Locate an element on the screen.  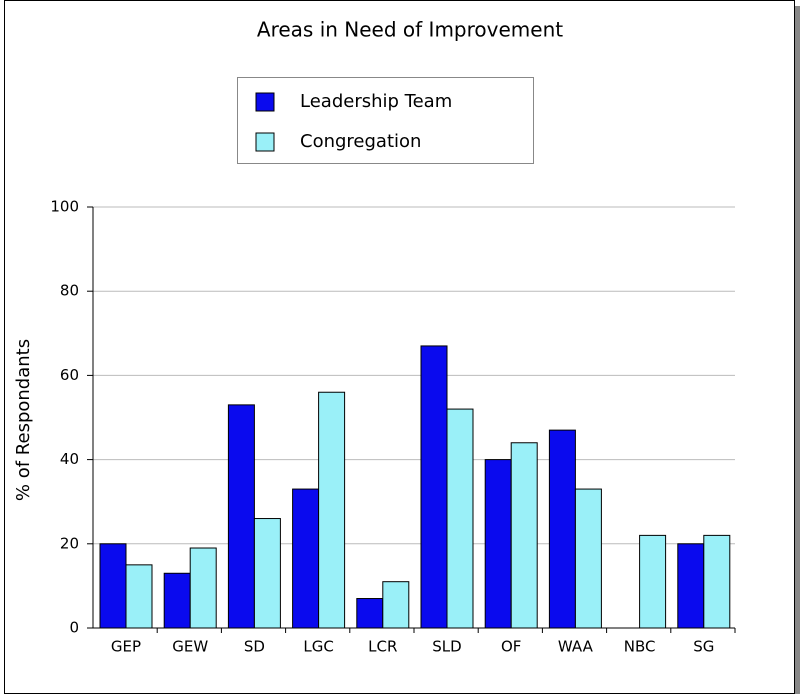
x-tick-label: WAA is located at coordinates (576, 647).